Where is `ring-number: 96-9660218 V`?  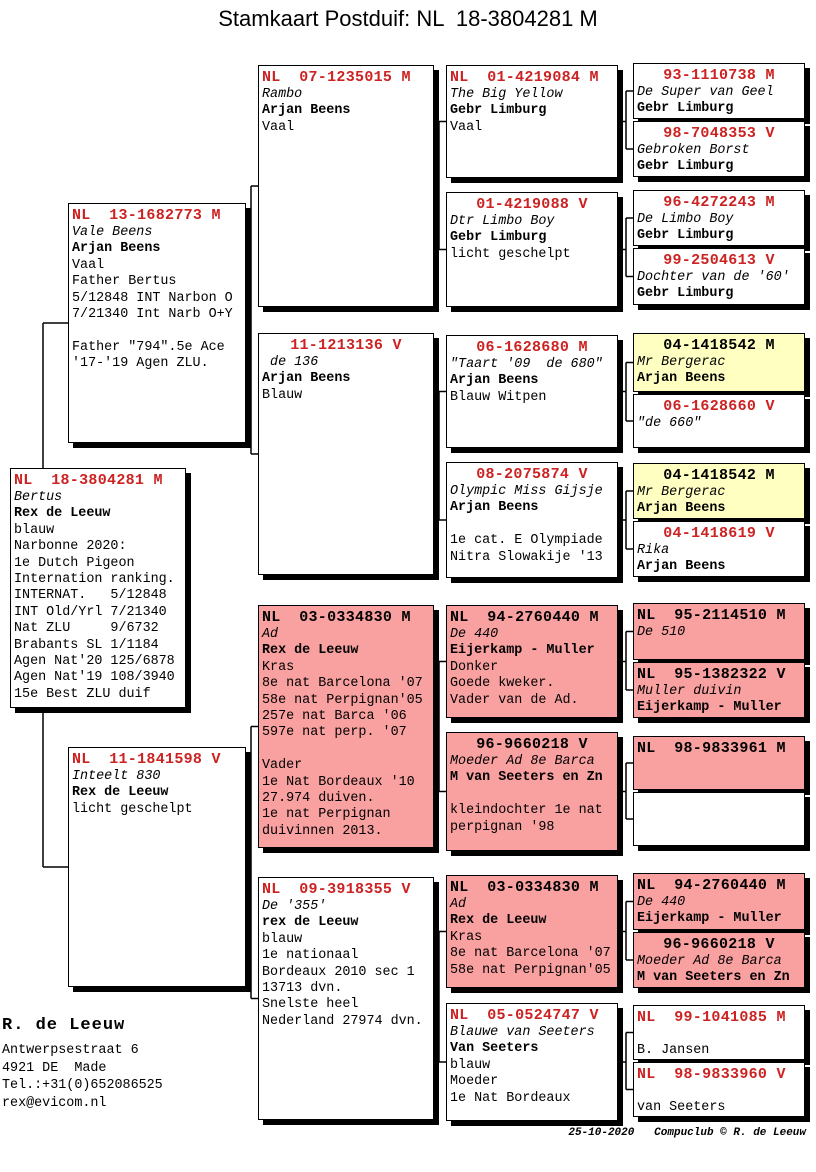 ring-number: 96-9660218 V is located at coordinates (719, 944).